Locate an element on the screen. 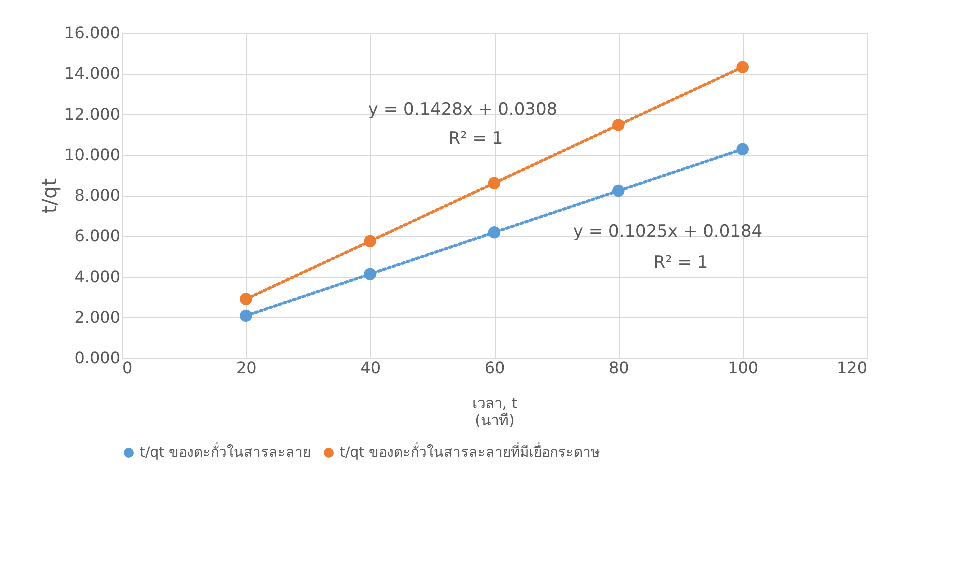 This screenshot has height=581, width=965. y-tick-label: 12.000 is located at coordinates (92, 114).